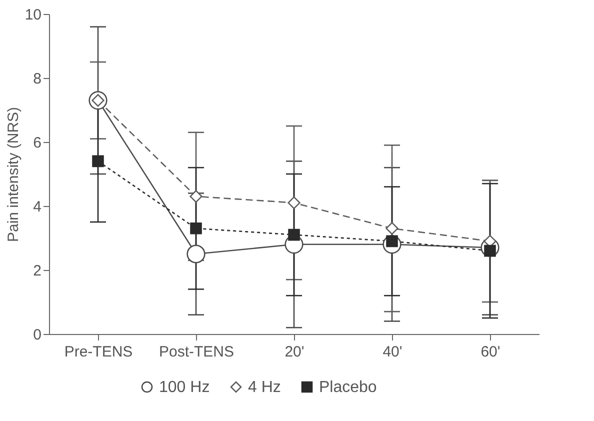 The height and width of the screenshot is (421, 594). Describe the element at coordinates (98, 352) in the screenshot. I see `x-tick-label: Pre-TENS` at that location.